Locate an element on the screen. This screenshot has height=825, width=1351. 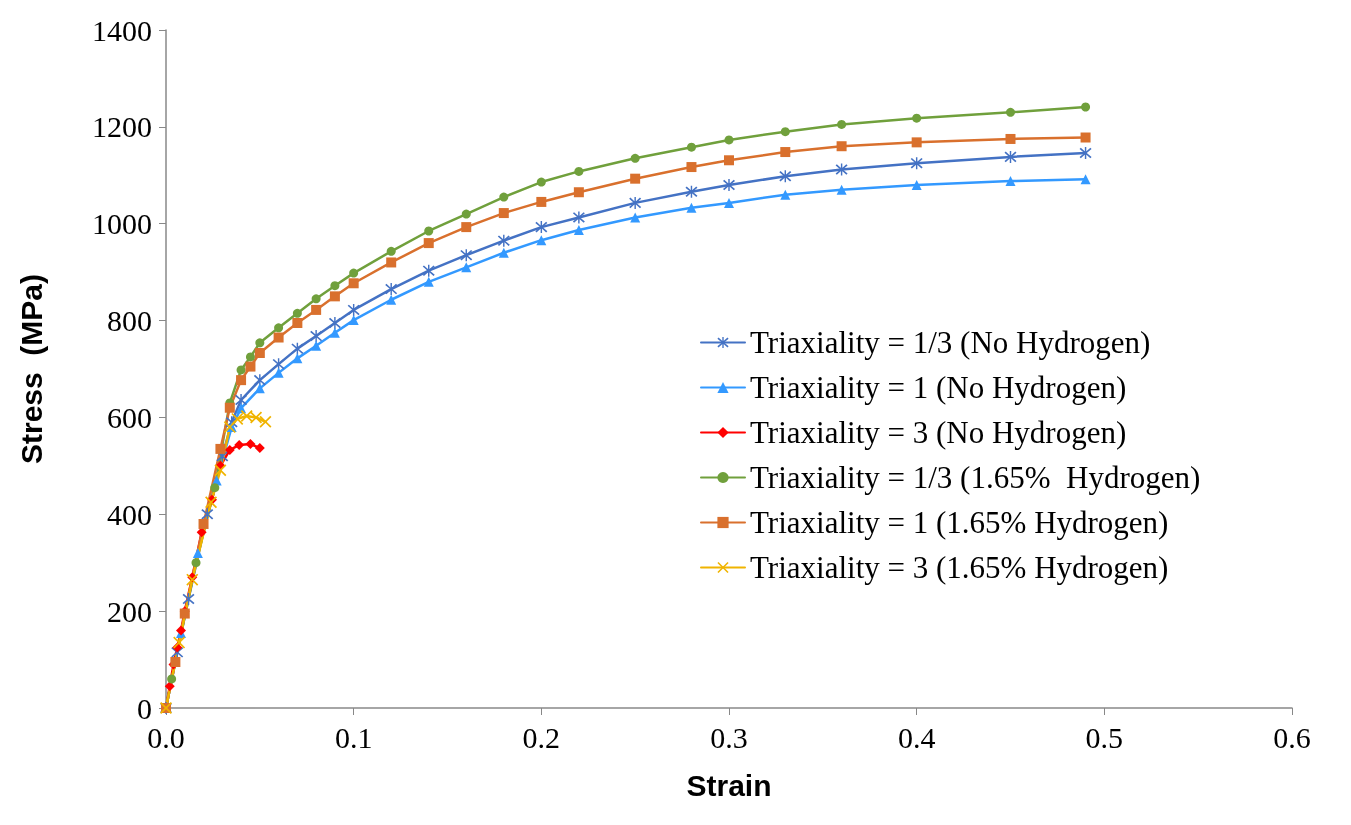
legend-label: Triaxiality = 1 (1.65% Hydrogen) is located at coordinates (959, 522).